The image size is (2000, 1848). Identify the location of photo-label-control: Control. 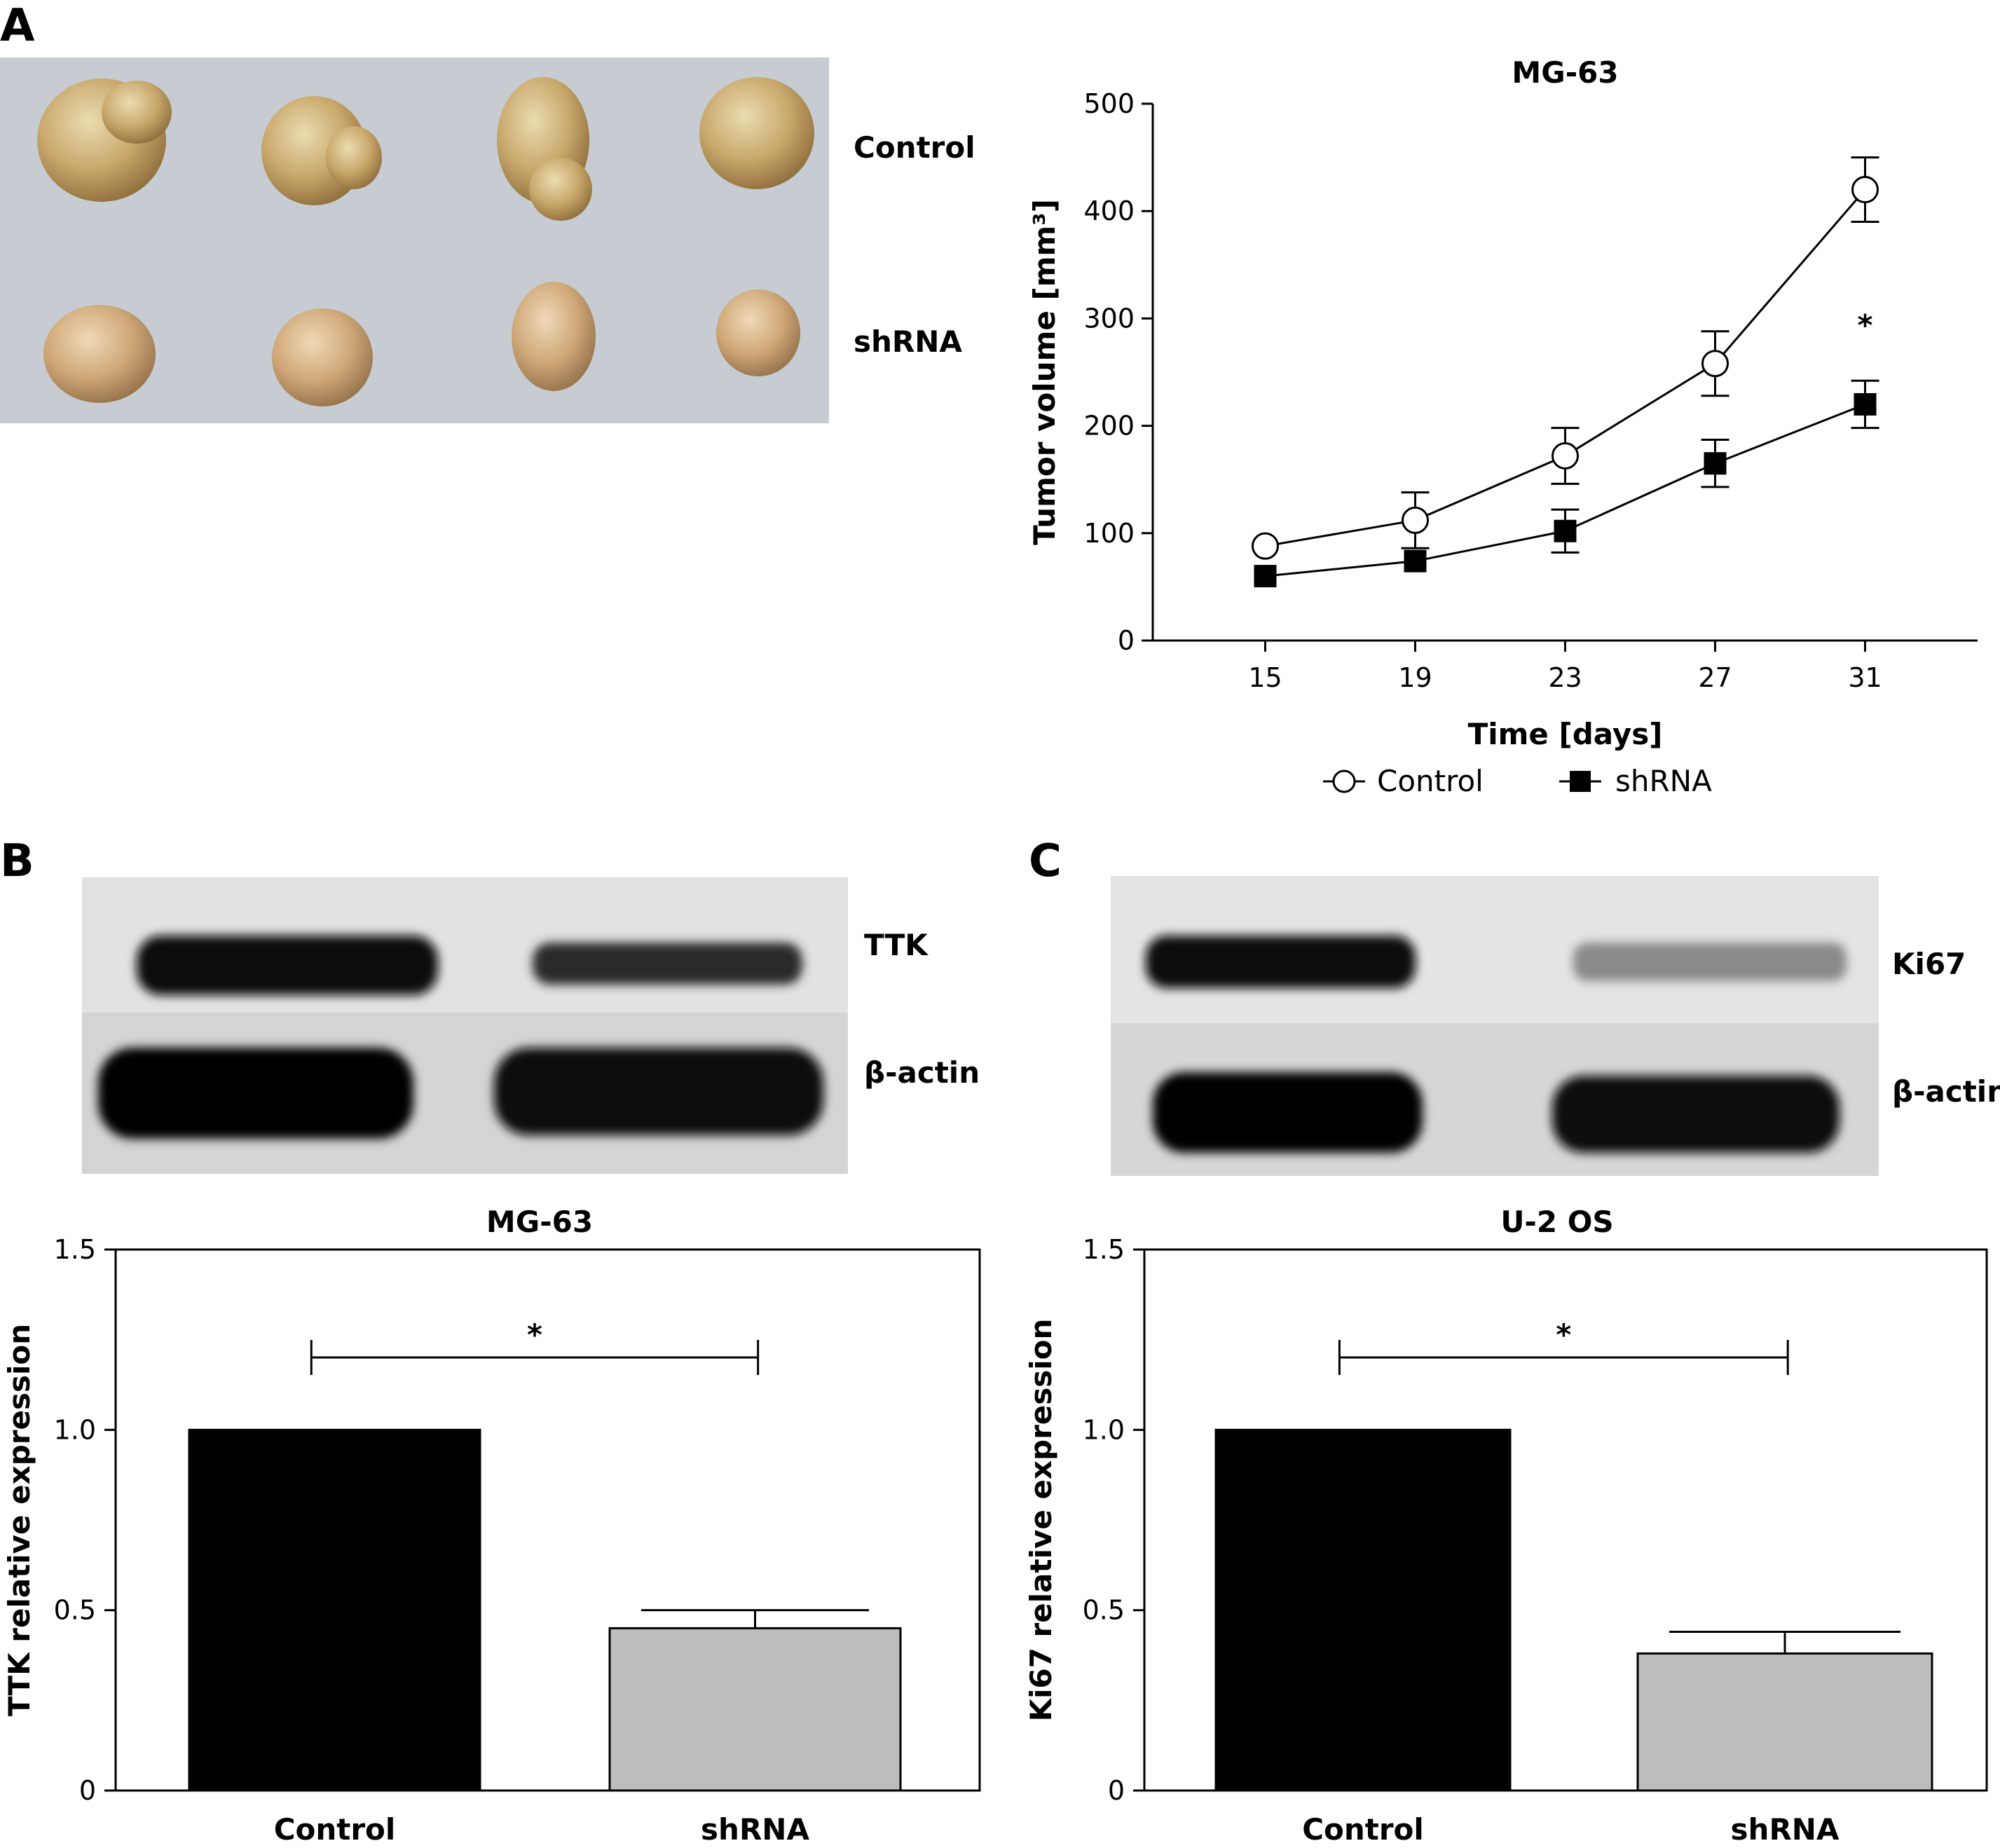
(915, 148).